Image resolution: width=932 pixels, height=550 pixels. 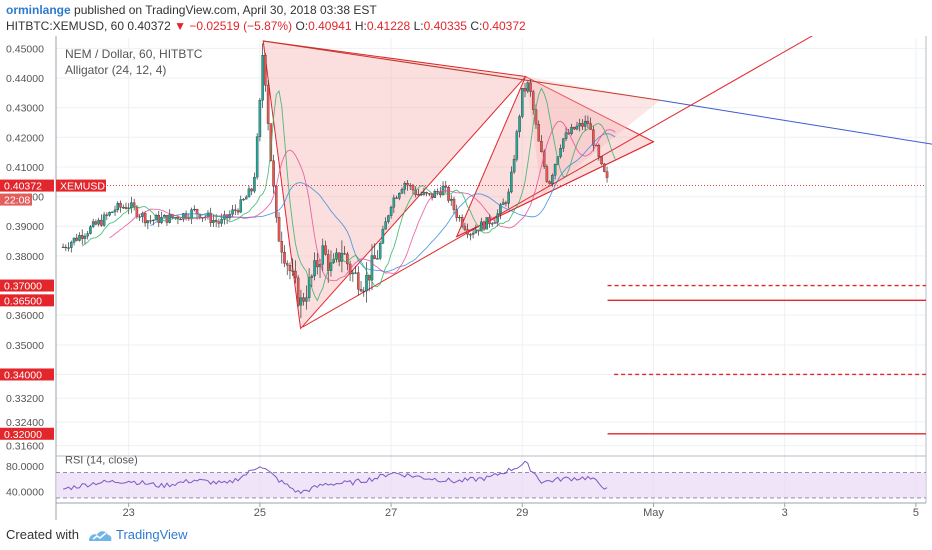 What do you see at coordinates (23, 435) in the screenshot?
I see `price-label-text: 0.32000` at bounding box center [23, 435].